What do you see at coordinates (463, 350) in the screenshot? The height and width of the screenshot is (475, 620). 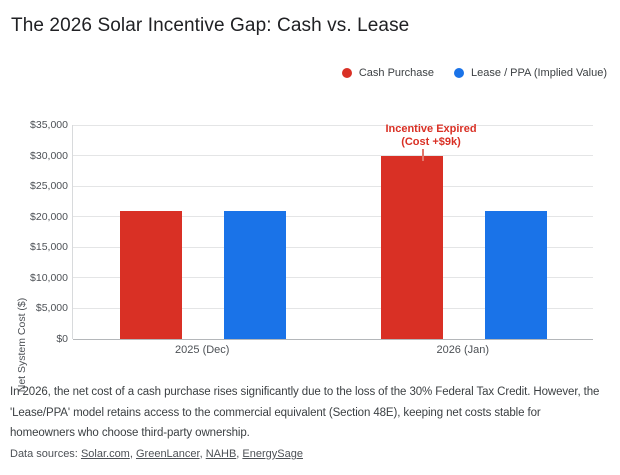 I see `x-category-label: 2026 (Jan)` at bounding box center [463, 350].